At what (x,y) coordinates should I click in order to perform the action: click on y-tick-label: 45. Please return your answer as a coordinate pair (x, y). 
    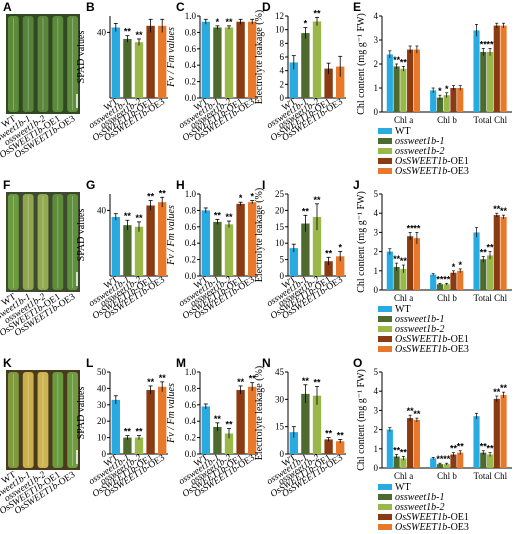
    Looking at the image, I should click on (280, 372).